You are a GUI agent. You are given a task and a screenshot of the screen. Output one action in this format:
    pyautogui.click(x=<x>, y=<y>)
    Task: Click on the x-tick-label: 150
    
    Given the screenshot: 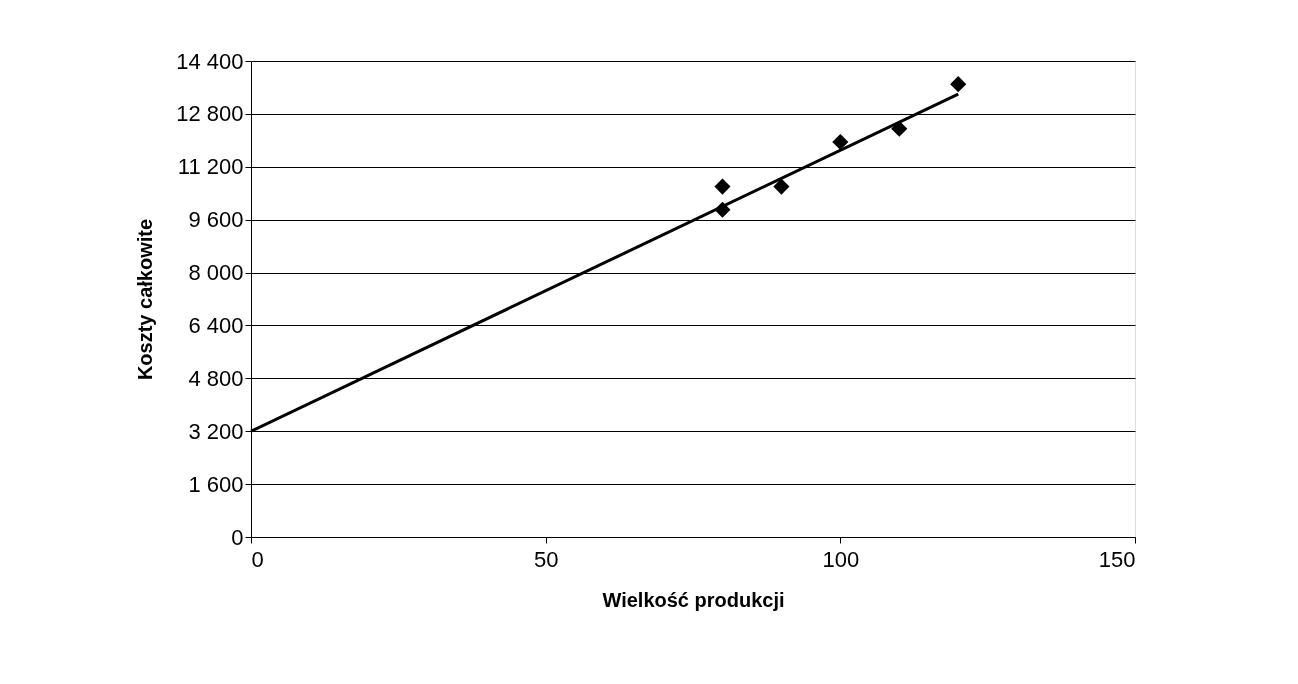 What is the action you would take?
    pyautogui.click(x=1117, y=559)
    